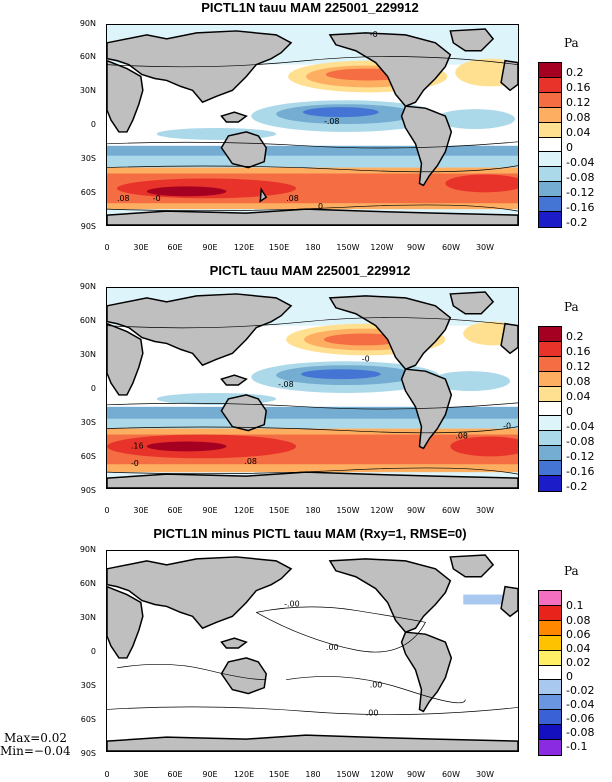  Describe the element at coordinates (578, 648) in the screenshot. I see `panel3-colorbar-label: 0.04` at that location.